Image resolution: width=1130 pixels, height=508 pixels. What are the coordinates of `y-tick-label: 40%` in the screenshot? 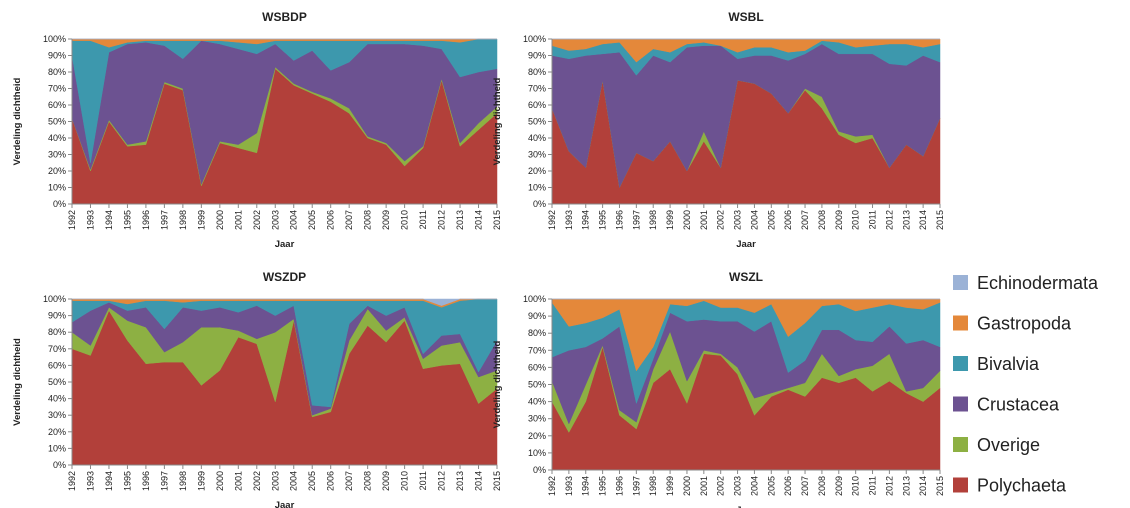 It's located at (537, 402).